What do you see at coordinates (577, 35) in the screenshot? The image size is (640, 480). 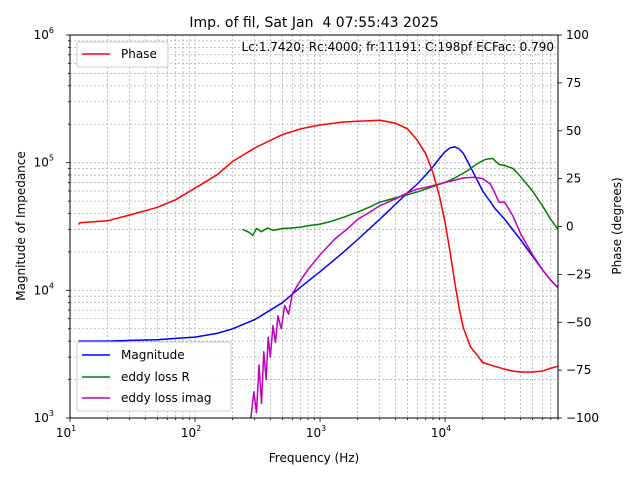 I see `y-right-tick-label: 100` at bounding box center [577, 35].